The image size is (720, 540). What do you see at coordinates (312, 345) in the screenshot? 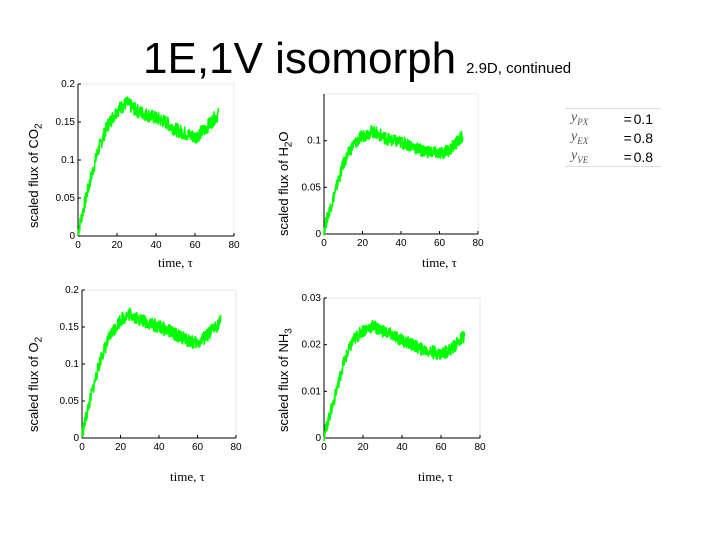
I see `y-tick-label: 0.02` at bounding box center [312, 345].